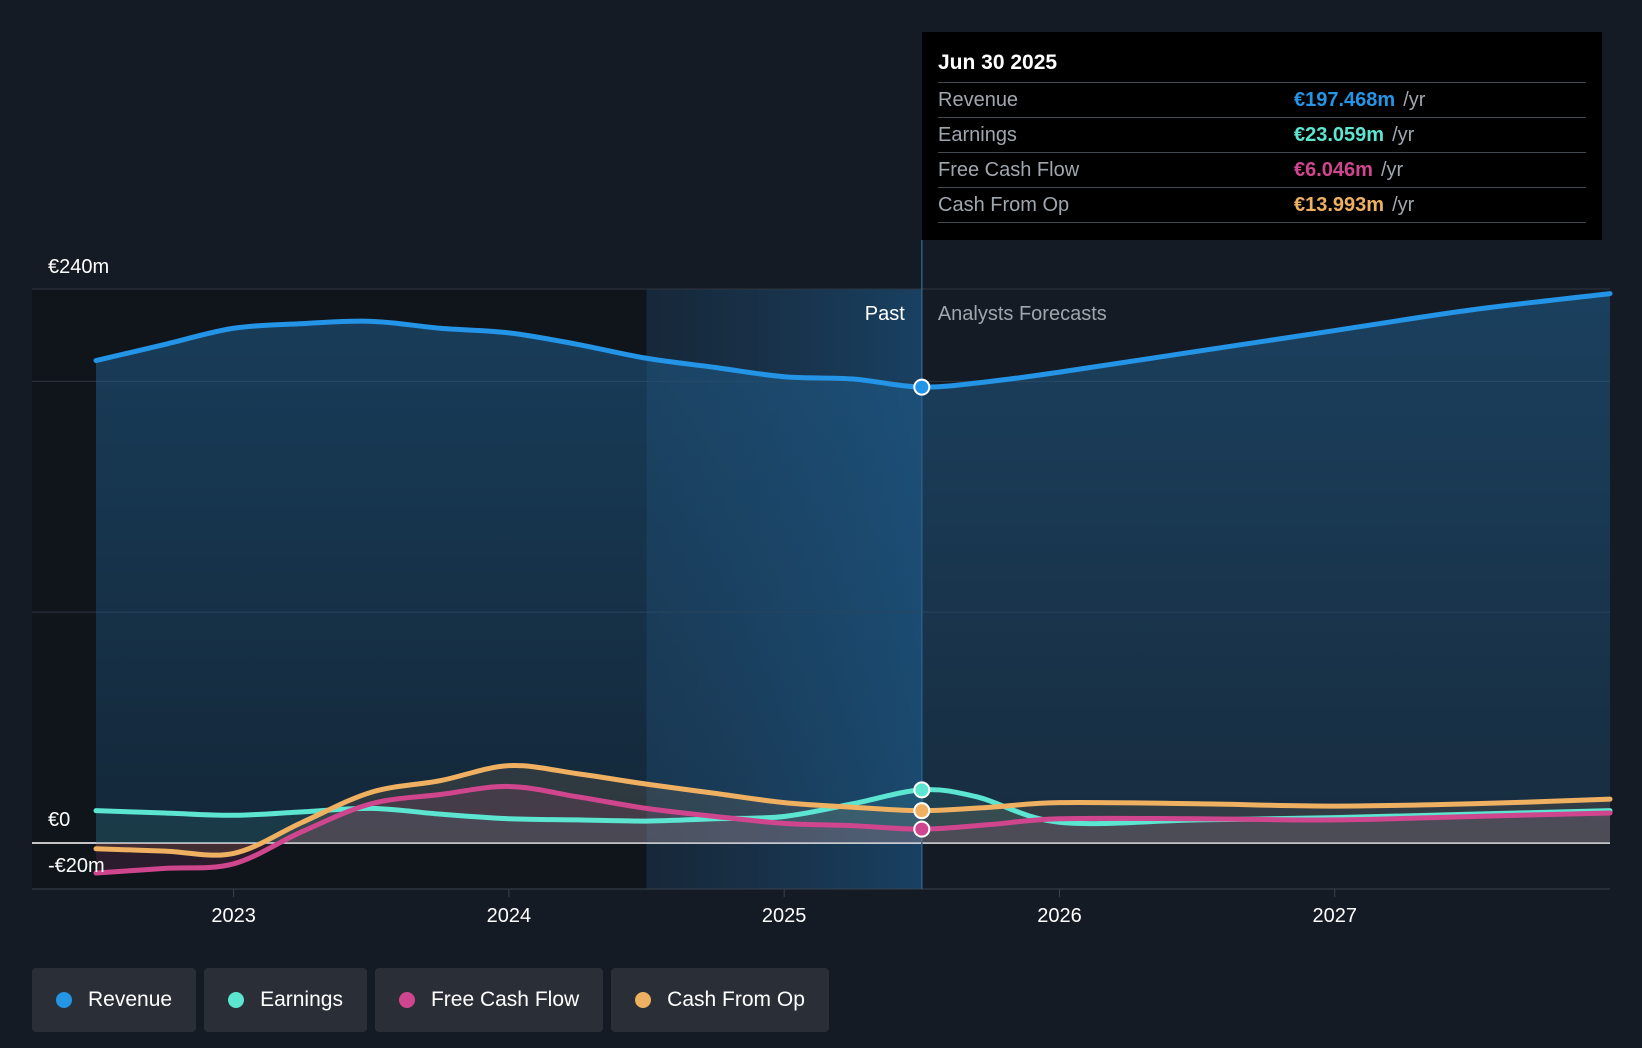 The width and height of the screenshot is (1642, 1048). I want to click on revenue-marker, so click(922, 387).